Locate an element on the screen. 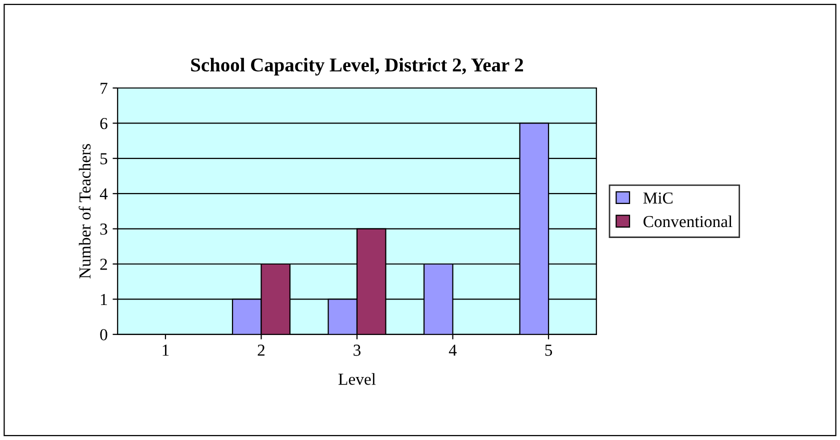 Image resolution: width=840 pixels, height=440 pixels. y-tick-label: 2 is located at coordinates (103, 264).